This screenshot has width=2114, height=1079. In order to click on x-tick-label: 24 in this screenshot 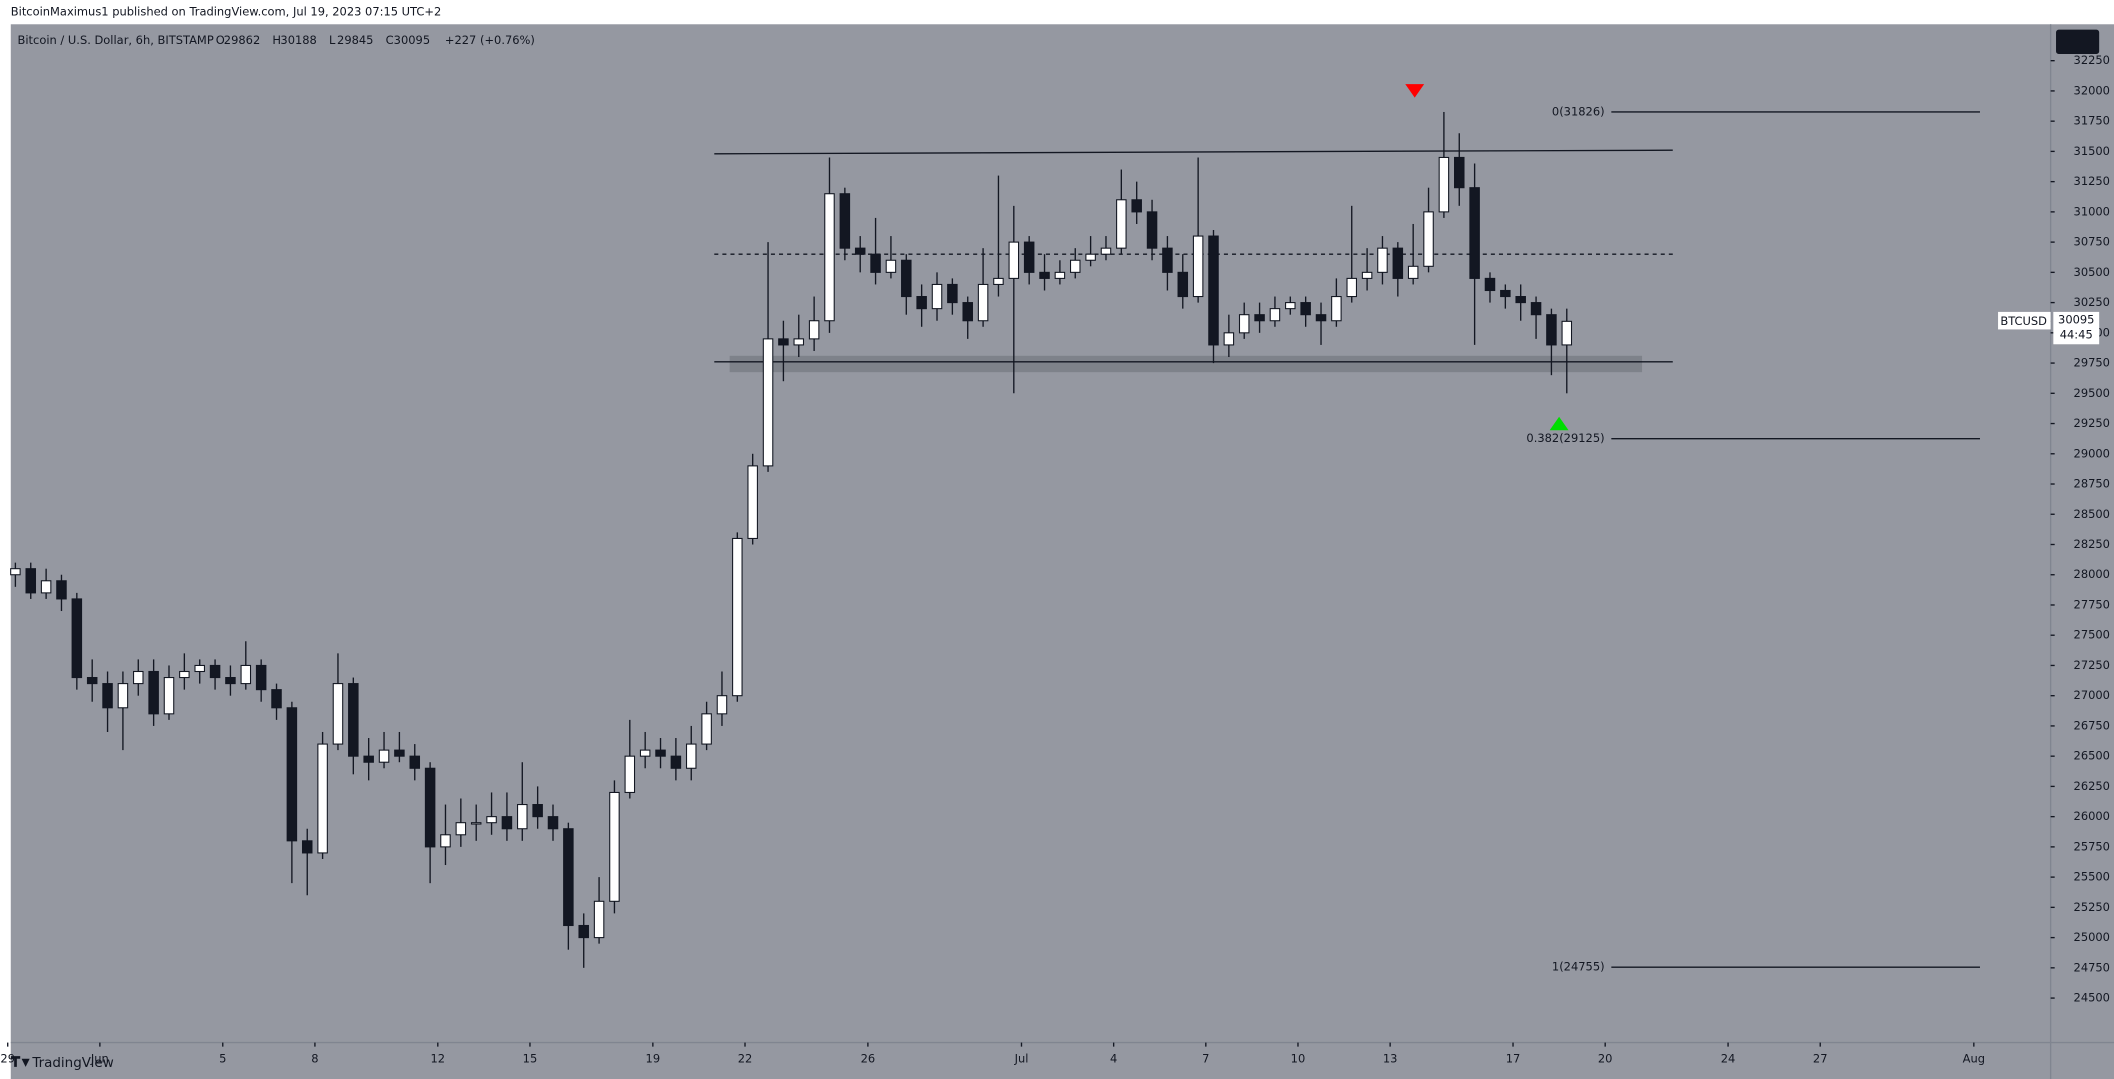, I will do `click(1728, 1058)`.